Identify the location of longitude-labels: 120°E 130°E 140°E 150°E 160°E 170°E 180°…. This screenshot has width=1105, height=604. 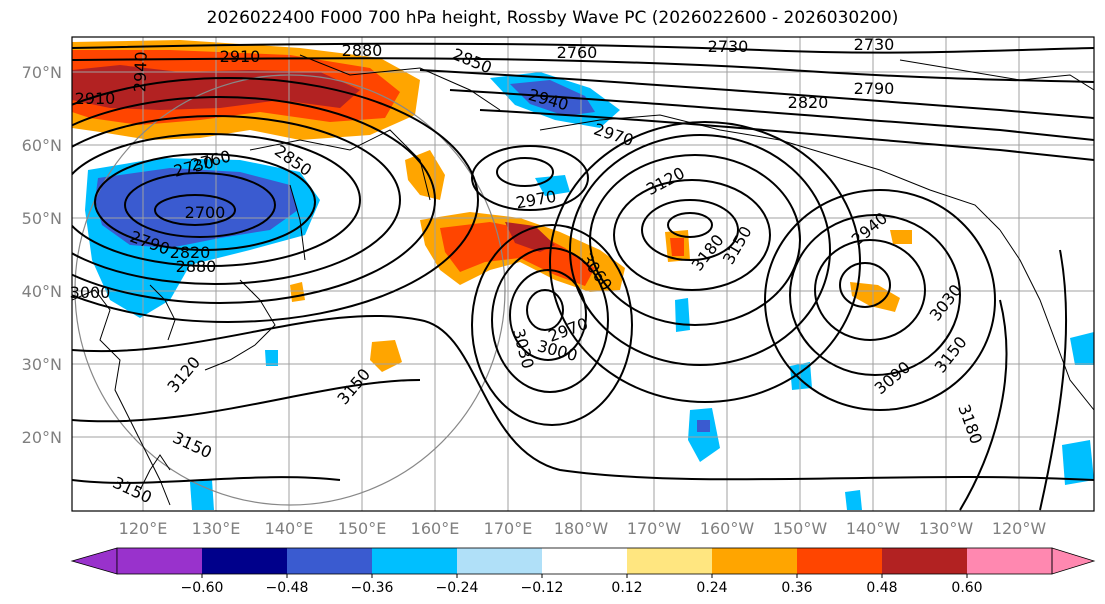
(583, 528).